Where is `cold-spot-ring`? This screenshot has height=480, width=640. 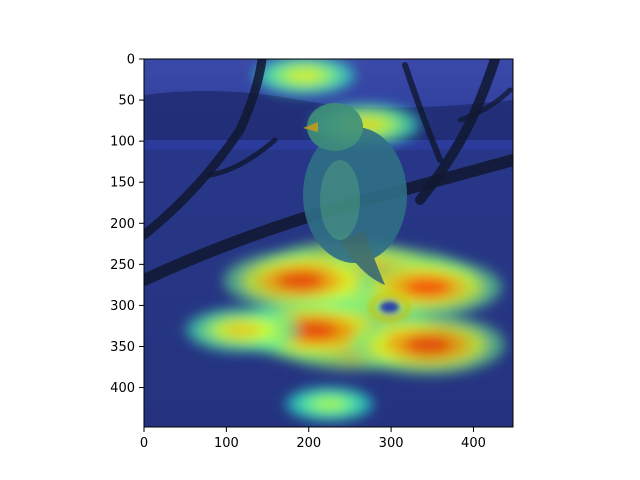 cold-spot-ring is located at coordinates (389, 307).